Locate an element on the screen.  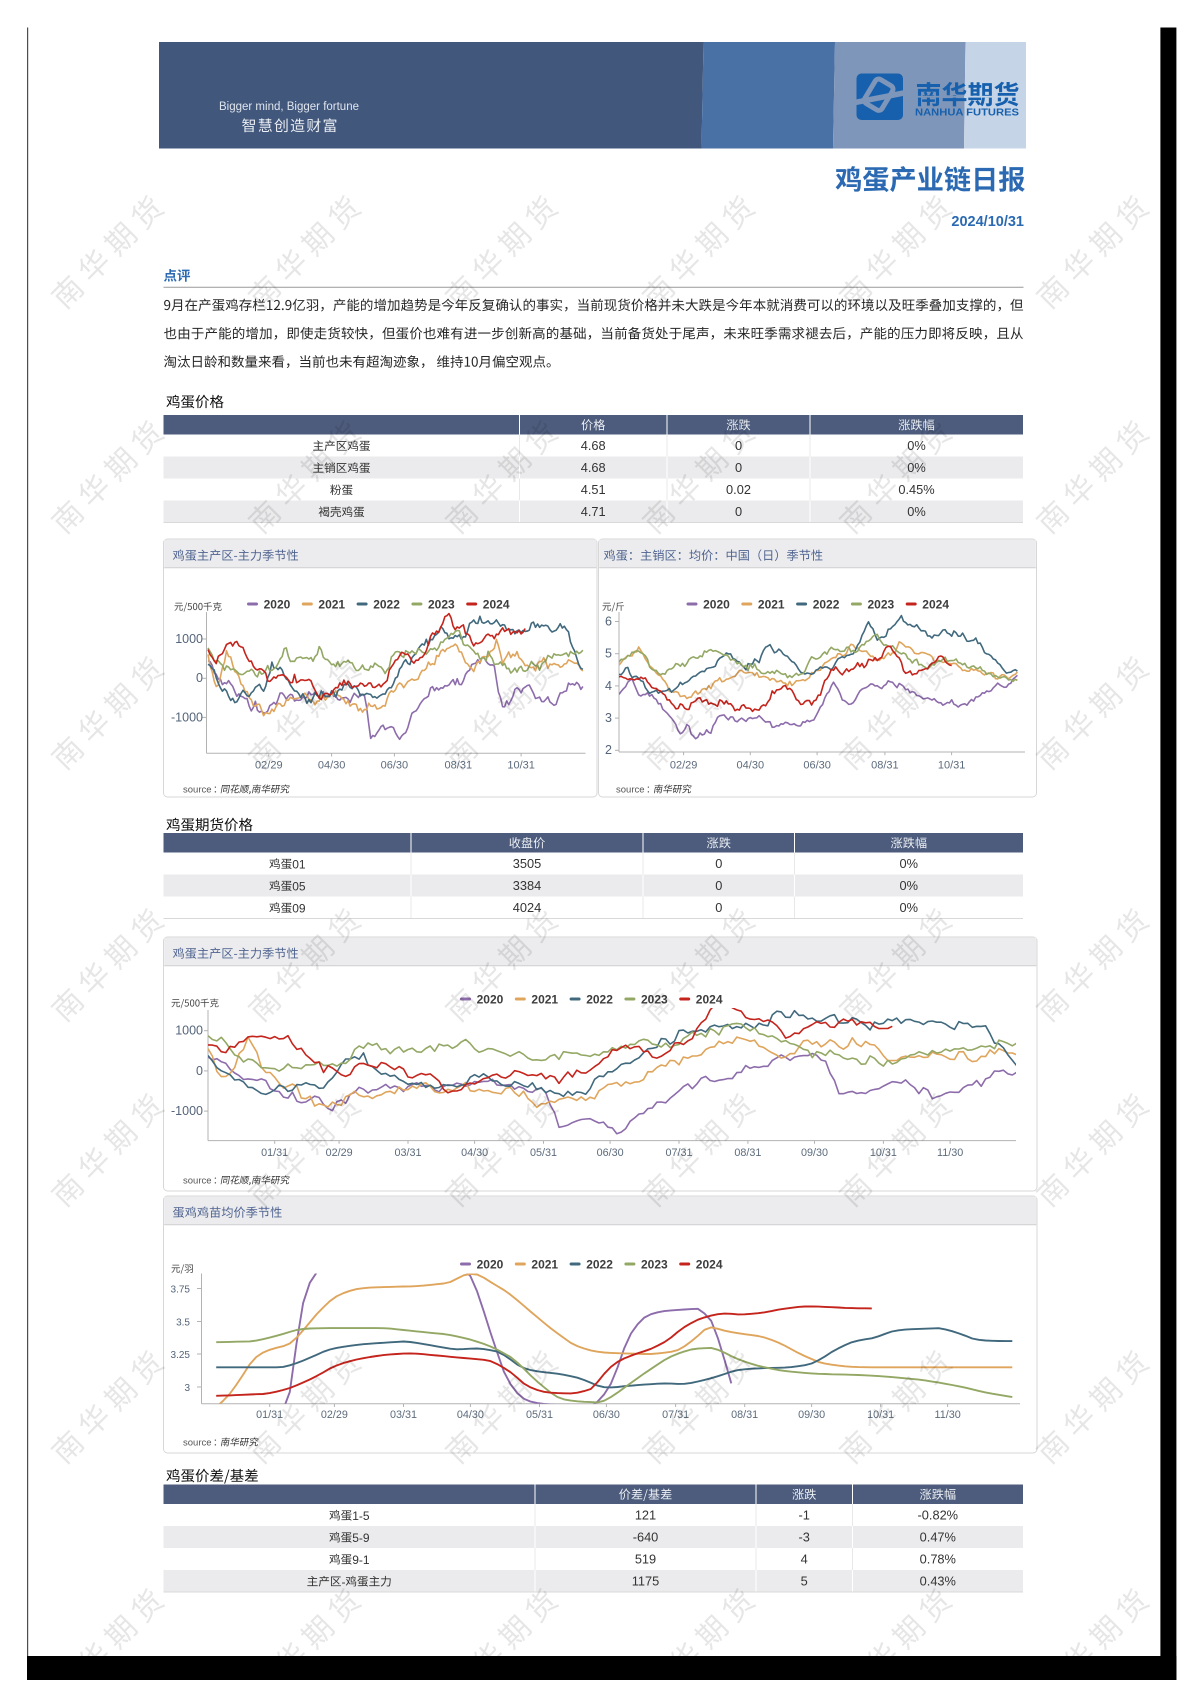
svg-text: 2 is located at coordinates (608, 750).